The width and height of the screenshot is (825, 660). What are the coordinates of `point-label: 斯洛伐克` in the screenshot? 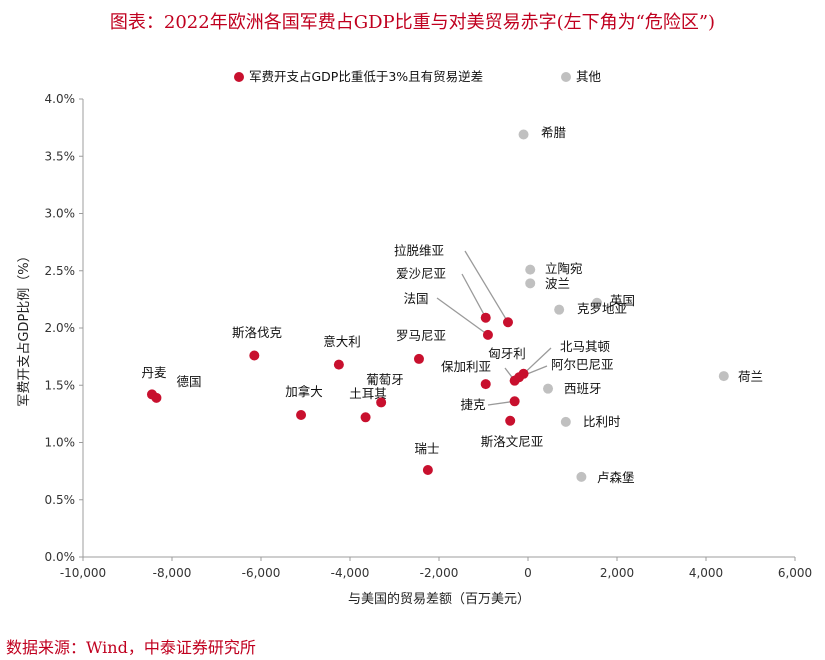 It's located at (257, 332).